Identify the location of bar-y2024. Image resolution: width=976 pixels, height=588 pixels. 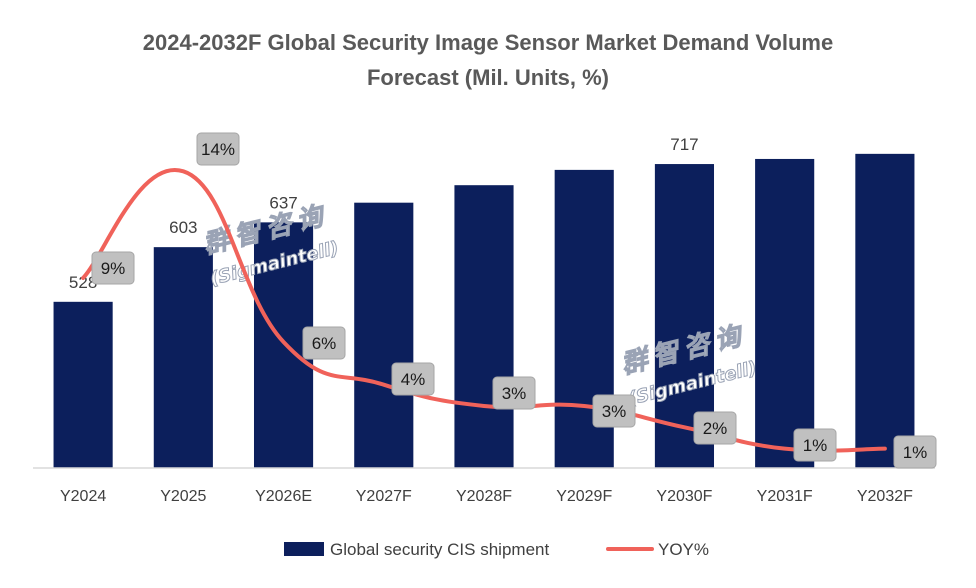
(83, 384).